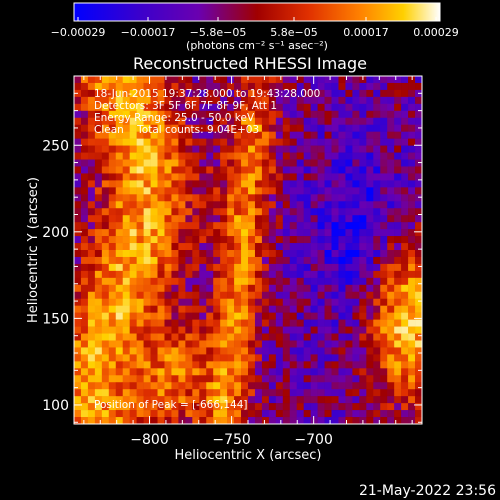 Image resolution: width=500 pixels, height=500 pixels. I want to click on annotation-time-range: 18-Jun-2015 19:37:28.000 to 19:43:28.000, so click(207, 94).